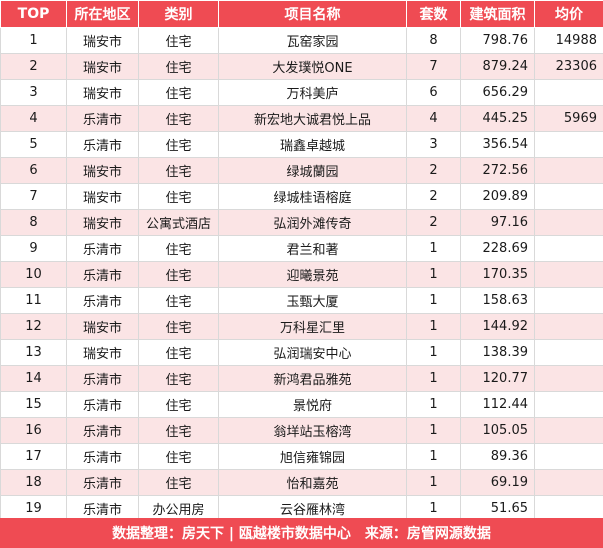 The image size is (603, 548). I want to click on cell-top: 10, so click(33, 274).